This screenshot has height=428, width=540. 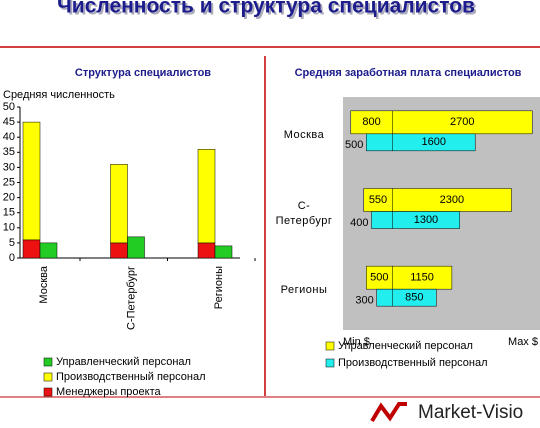 I want to click on y-tick-label: 10, so click(x=9, y=228).